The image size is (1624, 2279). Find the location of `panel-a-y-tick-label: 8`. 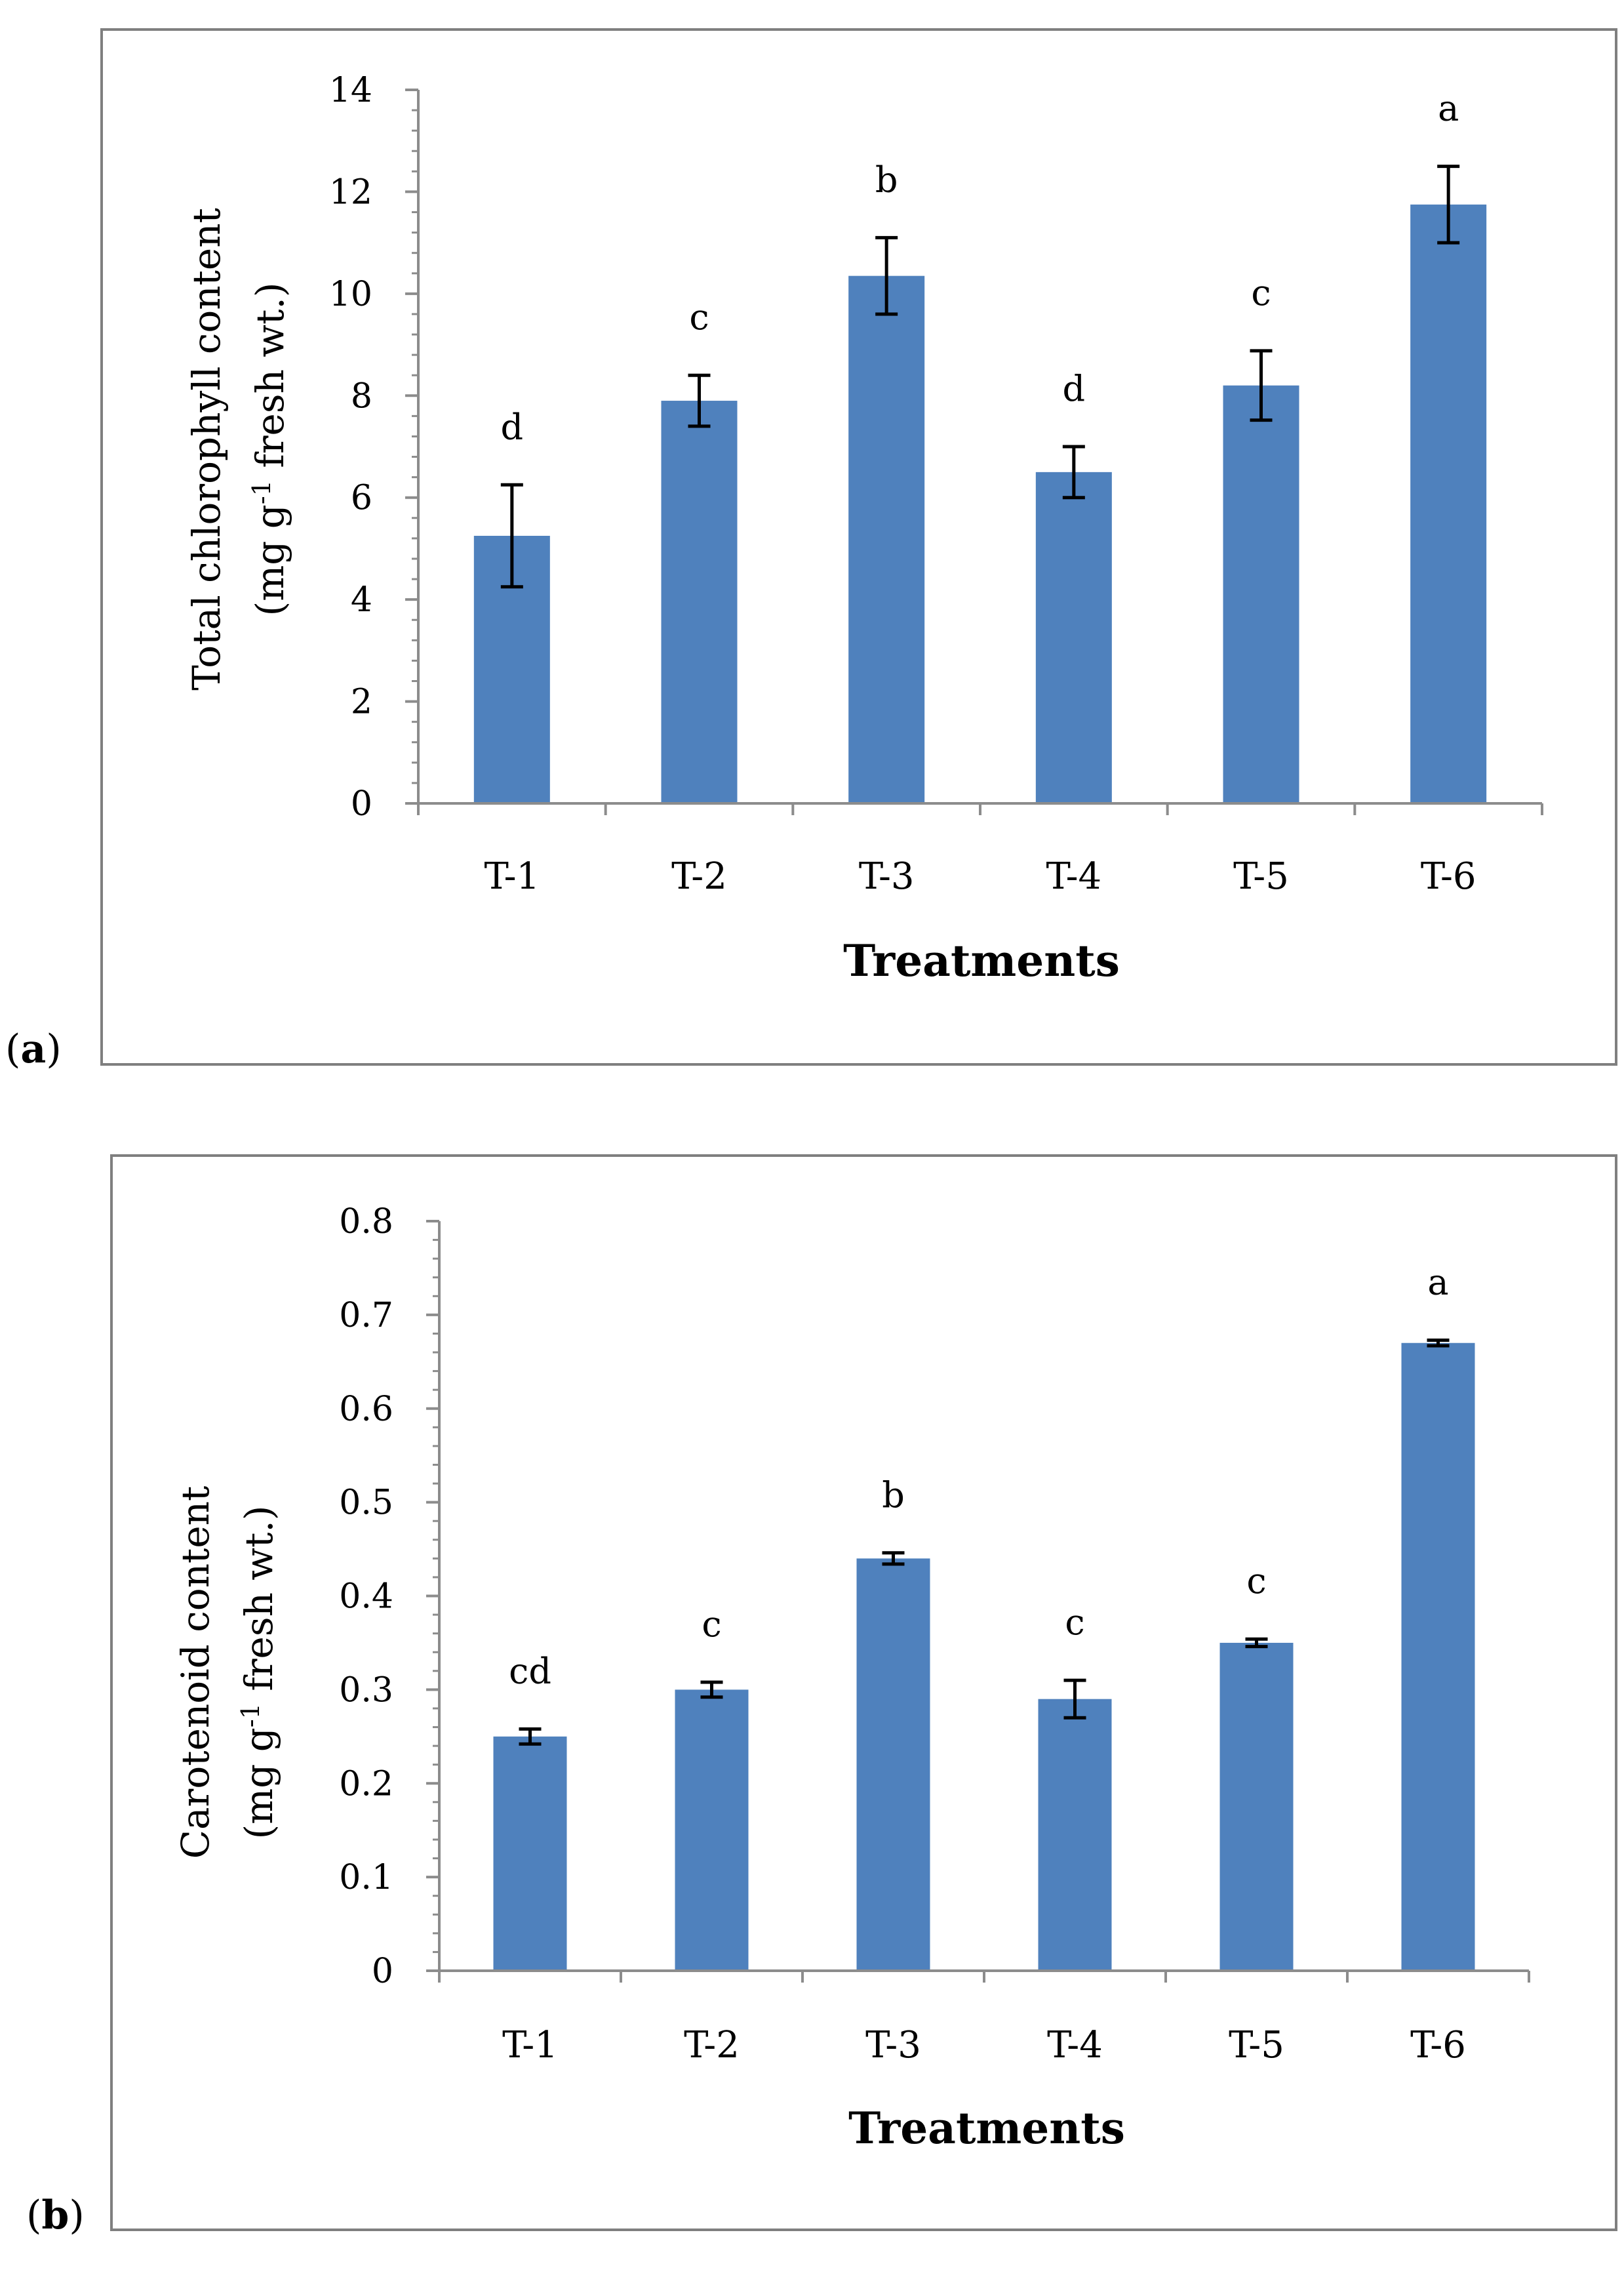

panel-a-y-tick-label: 8 is located at coordinates (362, 396).